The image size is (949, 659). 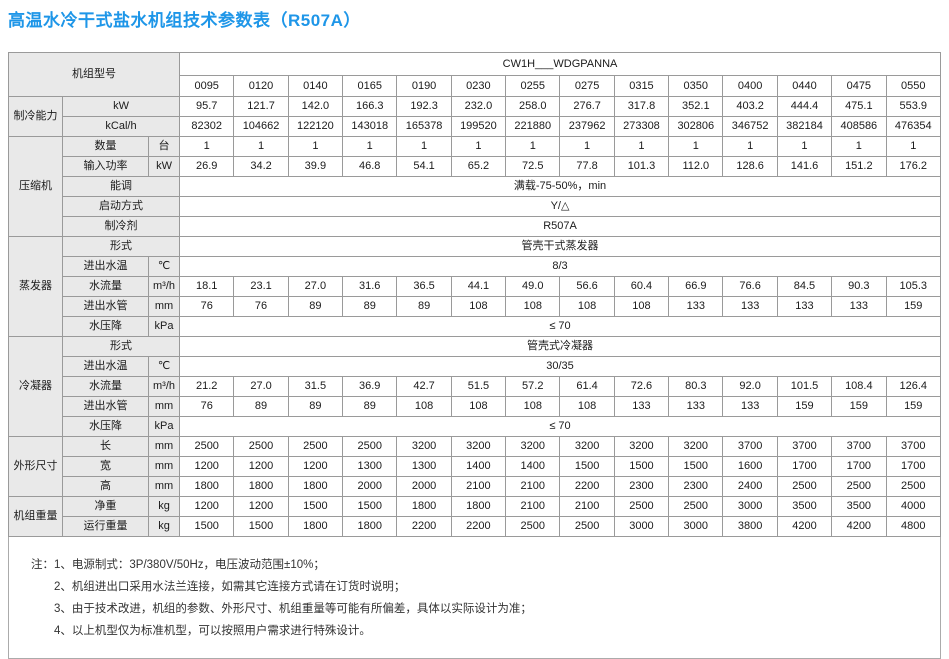 I want to click on merged-value: 30/35, so click(x=560, y=366).